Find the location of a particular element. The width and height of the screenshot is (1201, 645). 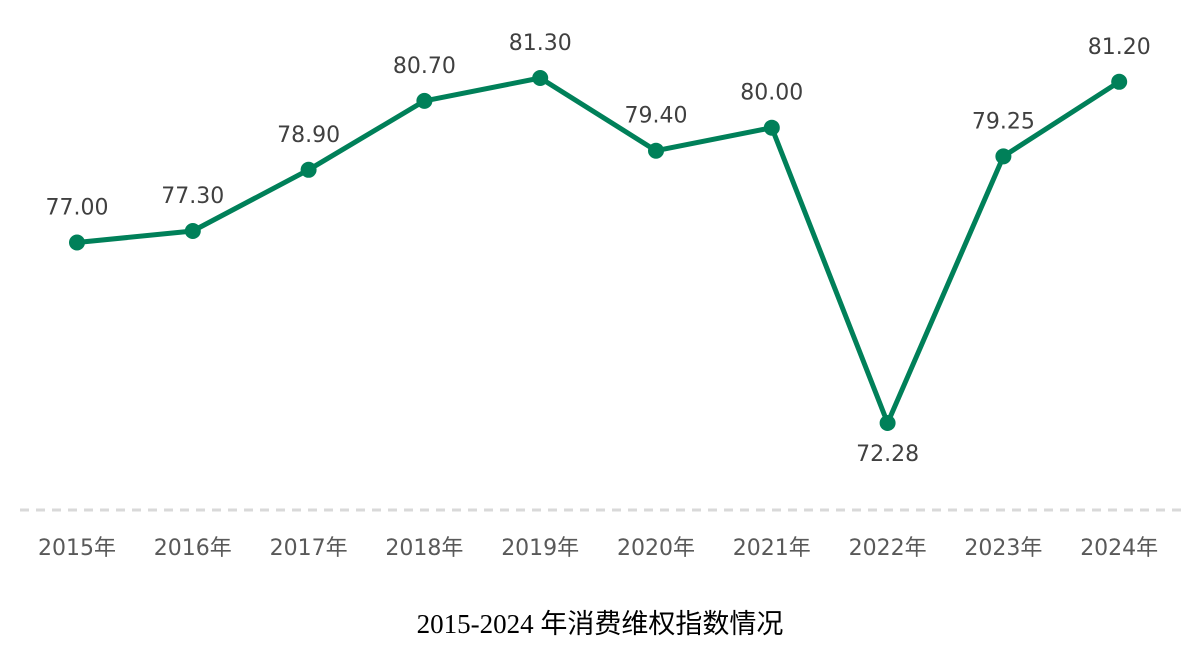

x-tick-label: 2018年 is located at coordinates (424, 548).